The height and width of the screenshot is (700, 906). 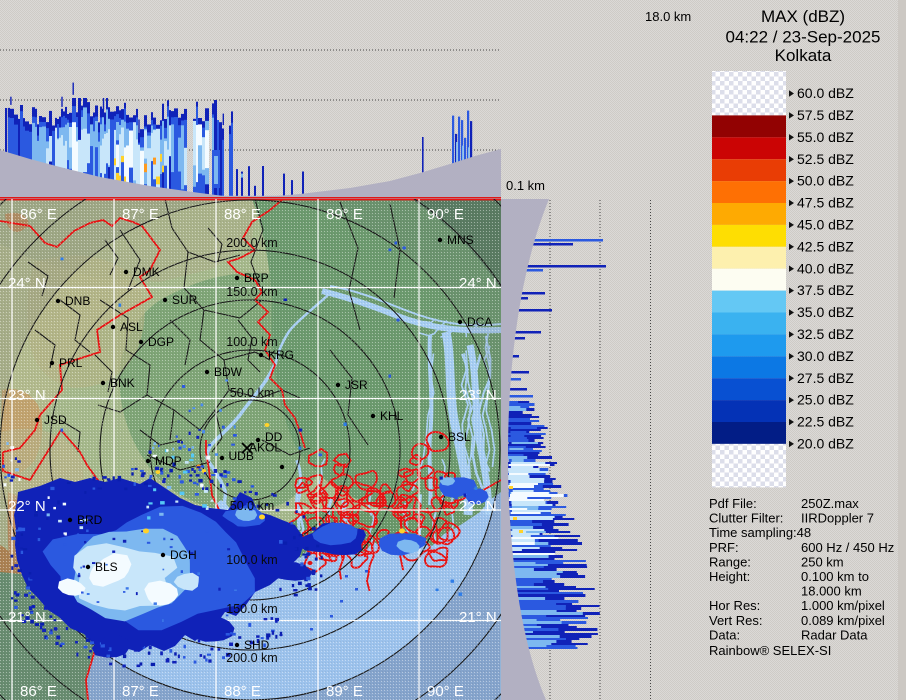 What do you see at coordinates (729, 576) in the screenshot?
I see `svg-text: Height:` at bounding box center [729, 576].